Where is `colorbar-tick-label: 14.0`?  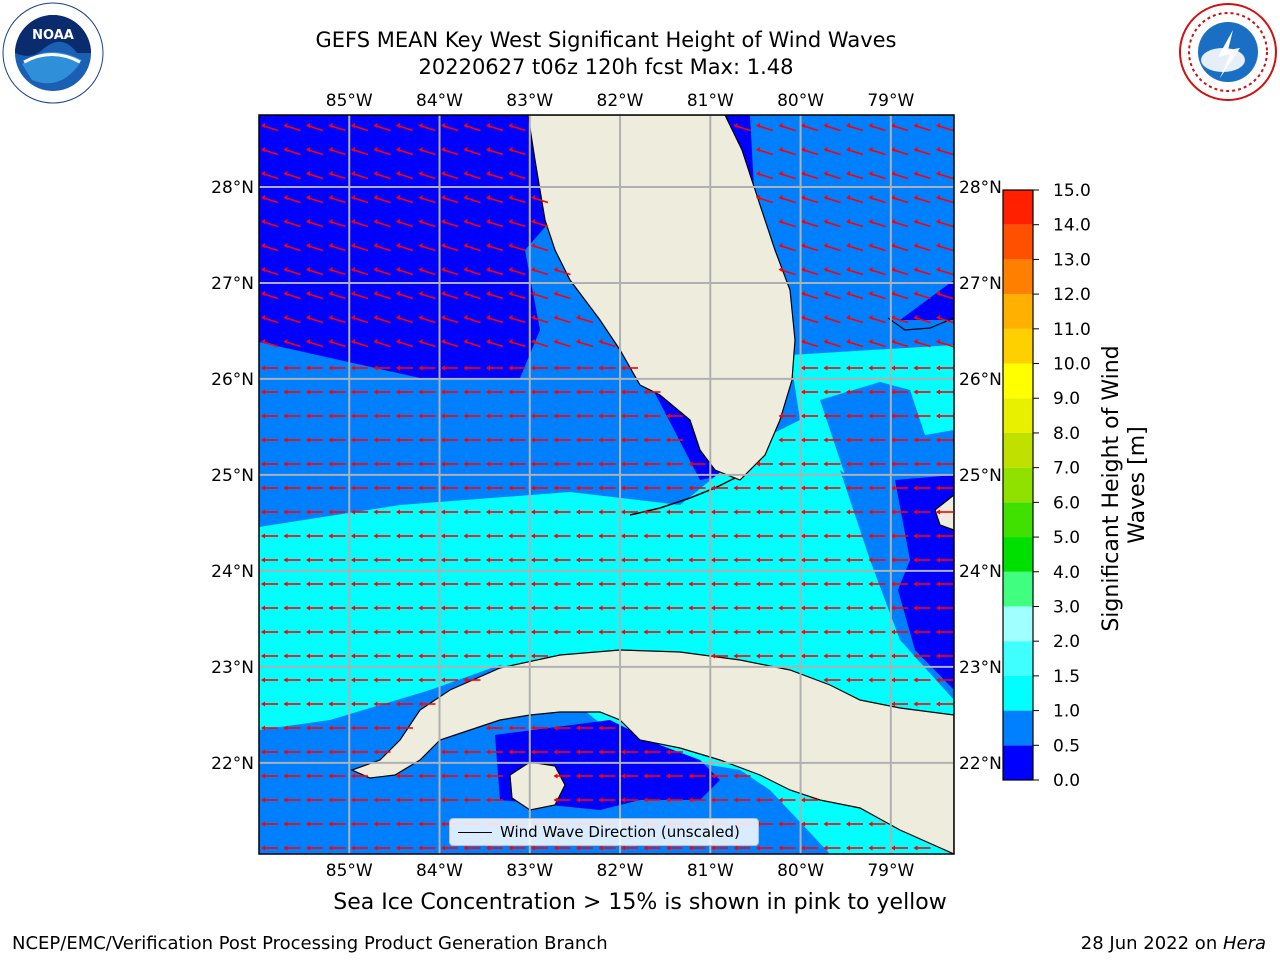
colorbar-tick-label: 14.0 is located at coordinates (1072, 226).